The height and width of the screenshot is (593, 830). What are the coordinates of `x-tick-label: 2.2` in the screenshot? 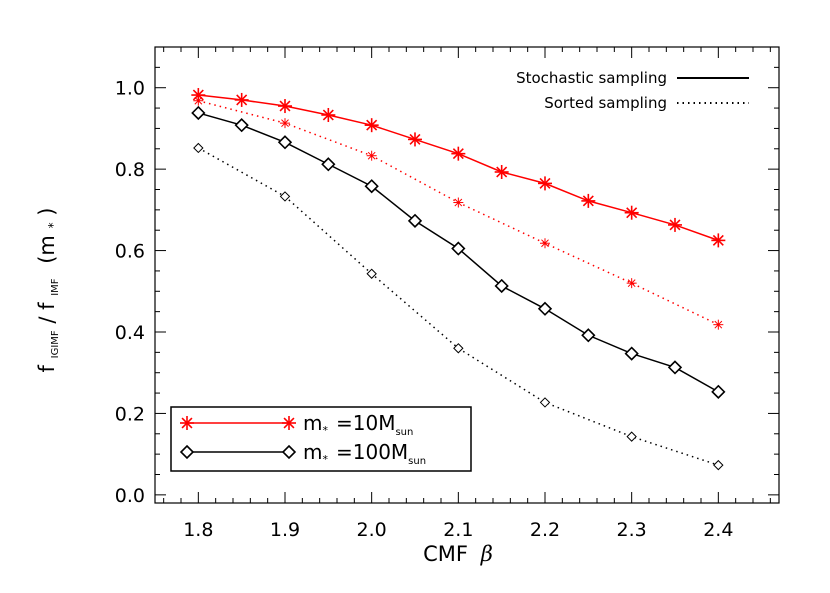 It's located at (545, 530).